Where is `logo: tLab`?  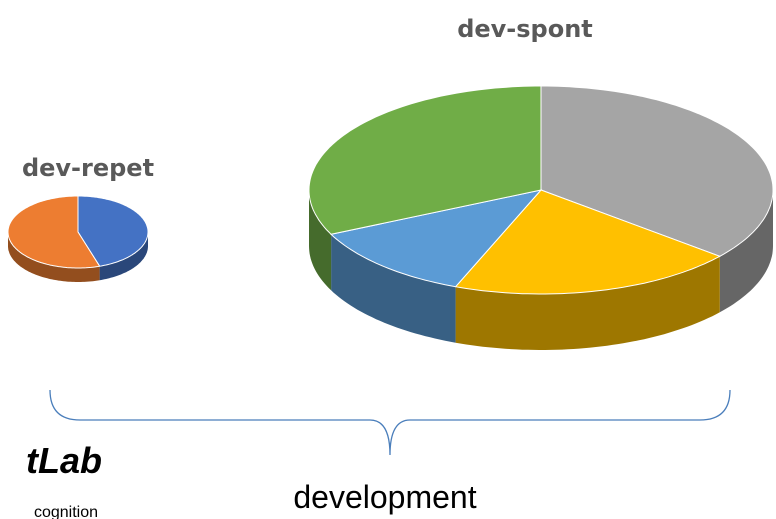 logo: tLab is located at coordinates (64, 460).